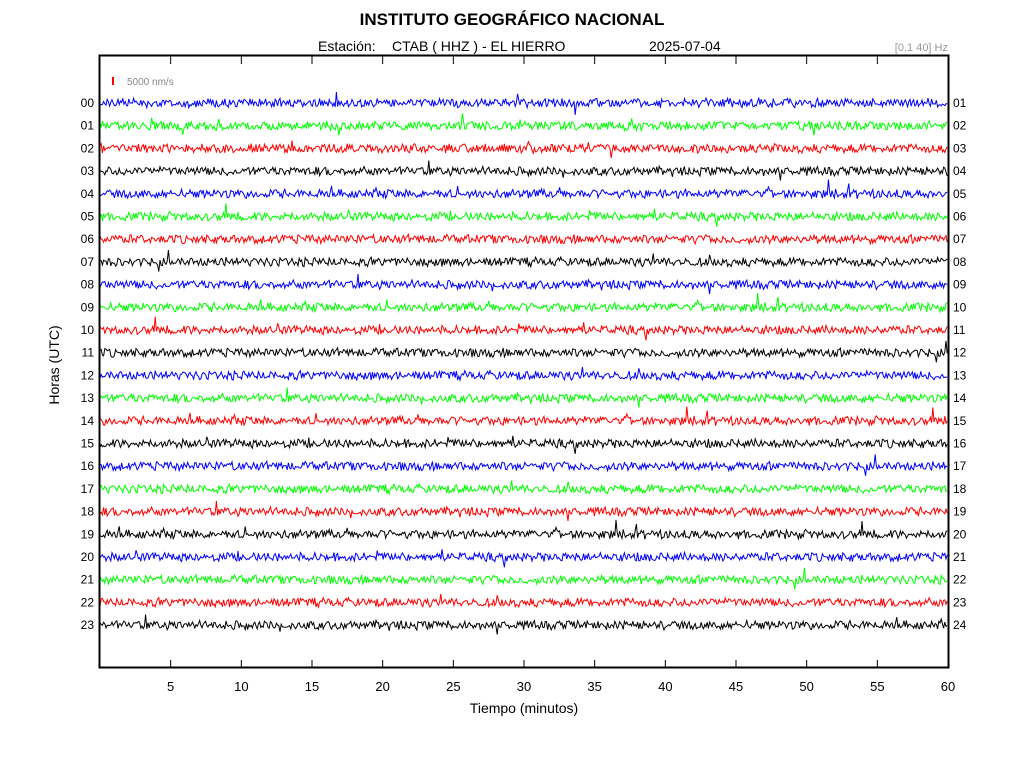 The width and height of the screenshot is (1024, 768). I want to click on hour-label-right: 11, so click(959, 330).